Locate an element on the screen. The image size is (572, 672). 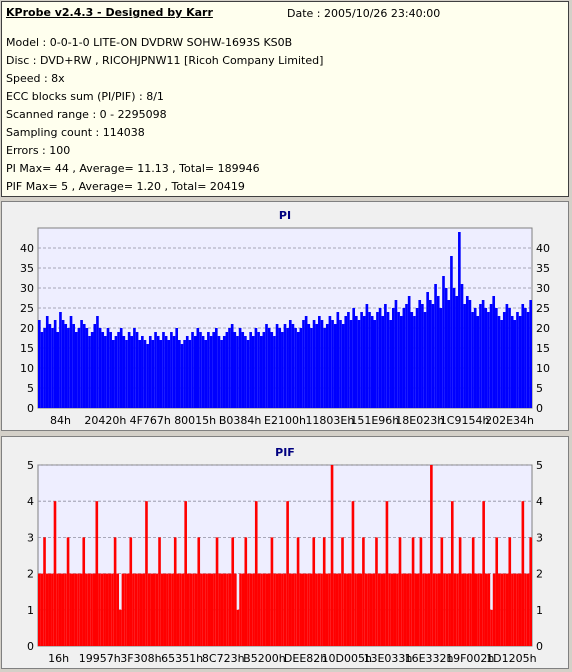
pi-ytick-right: 20 is located at coordinates (543, 328).